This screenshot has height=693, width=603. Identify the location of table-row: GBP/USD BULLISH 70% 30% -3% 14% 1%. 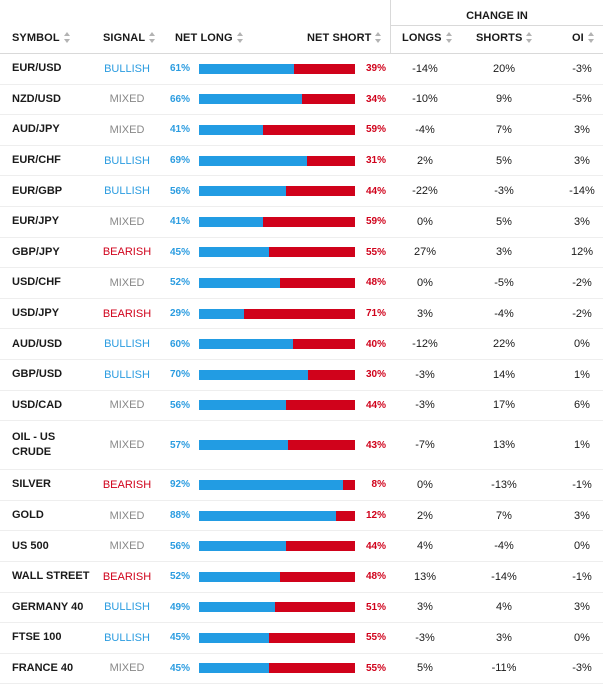
(301, 375).